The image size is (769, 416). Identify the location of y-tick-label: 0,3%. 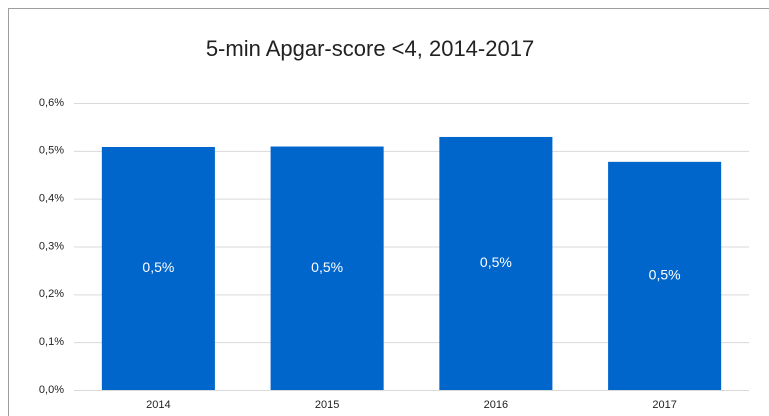
(51, 246).